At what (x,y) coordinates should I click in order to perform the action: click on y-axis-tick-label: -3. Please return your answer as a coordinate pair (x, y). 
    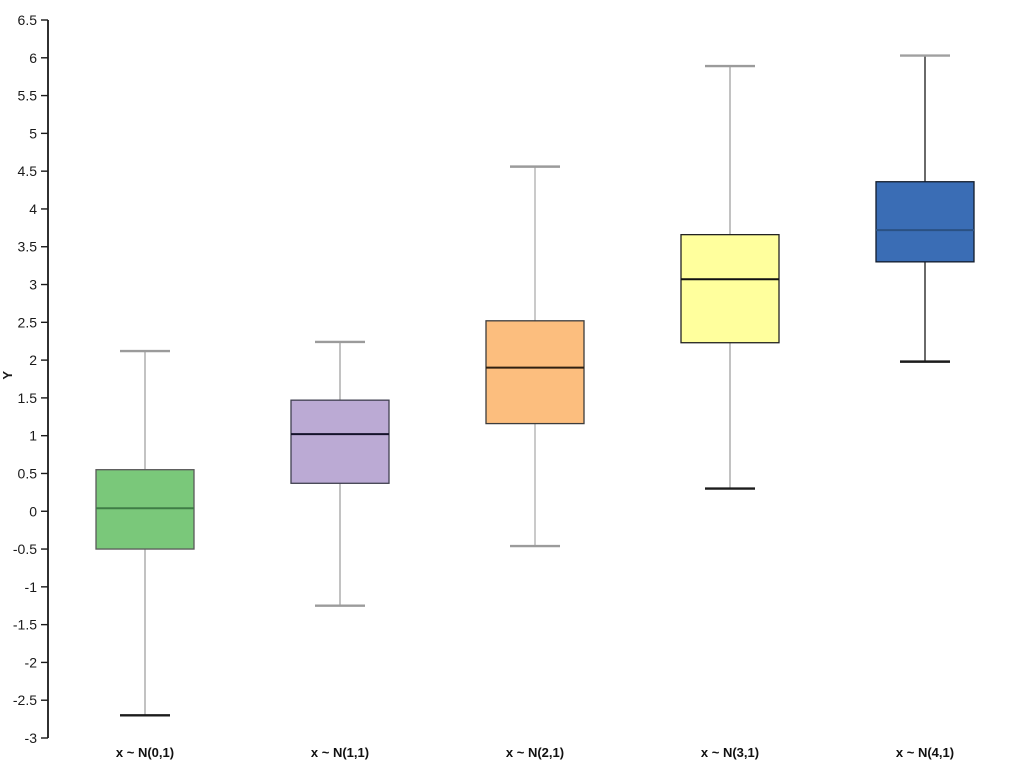
    Looking at the image, I should click on (31, 738).